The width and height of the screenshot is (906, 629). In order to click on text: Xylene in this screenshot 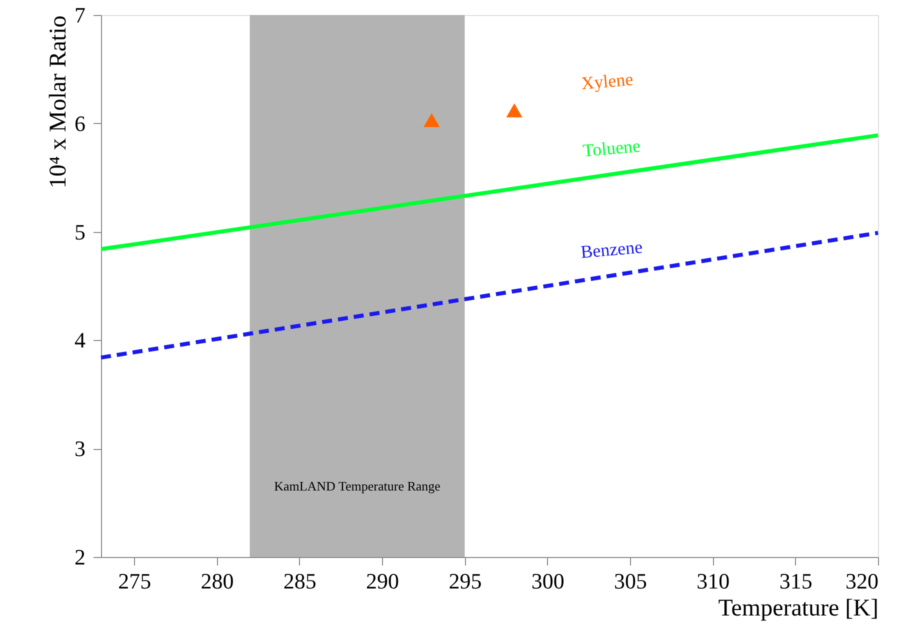, I will do `click(607, 81)`.